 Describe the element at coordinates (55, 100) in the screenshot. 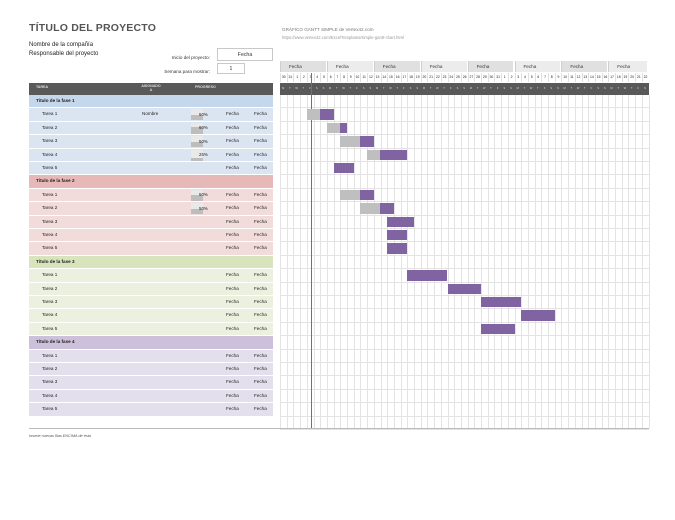

I see `phase-title: Título de la fase 1` at that location.